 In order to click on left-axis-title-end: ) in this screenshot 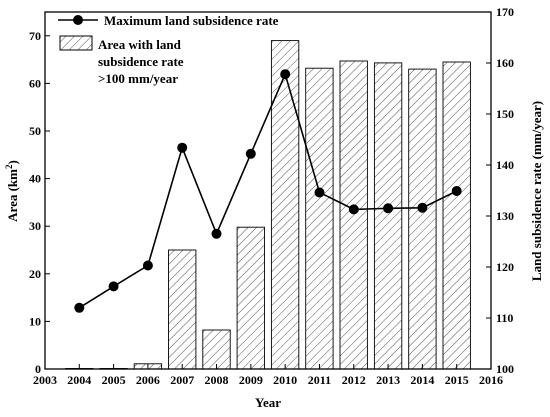, I will do `click(12, 162)`.